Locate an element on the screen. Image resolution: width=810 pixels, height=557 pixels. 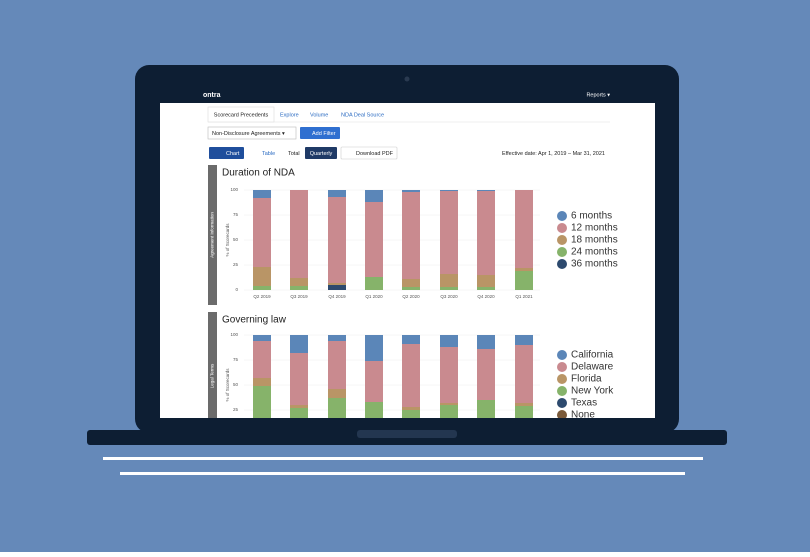
deco-line is located at coordinates (402, 473).